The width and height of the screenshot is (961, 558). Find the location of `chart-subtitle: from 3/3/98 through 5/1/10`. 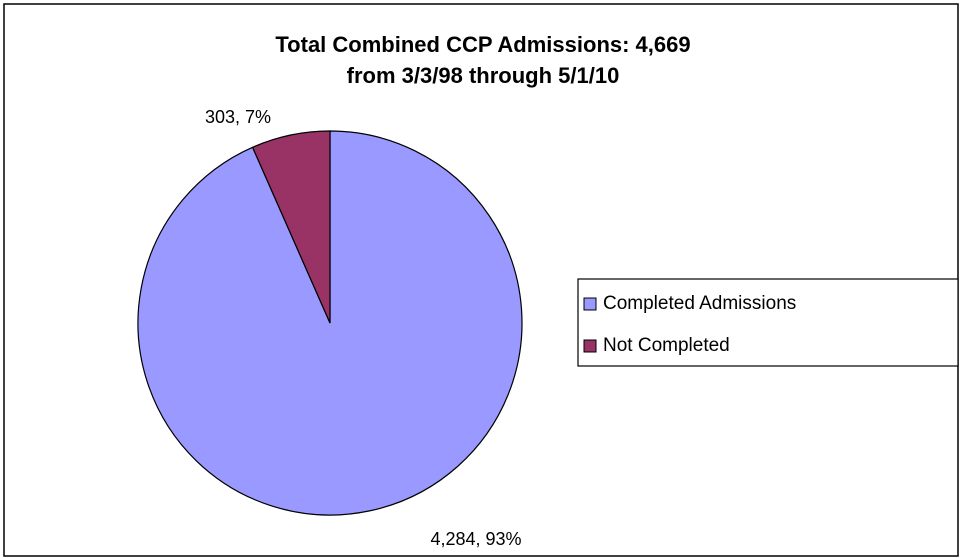

chart-subtitle: from 3/3/98 through 5/1/10 is located at coordinates (483, 75).